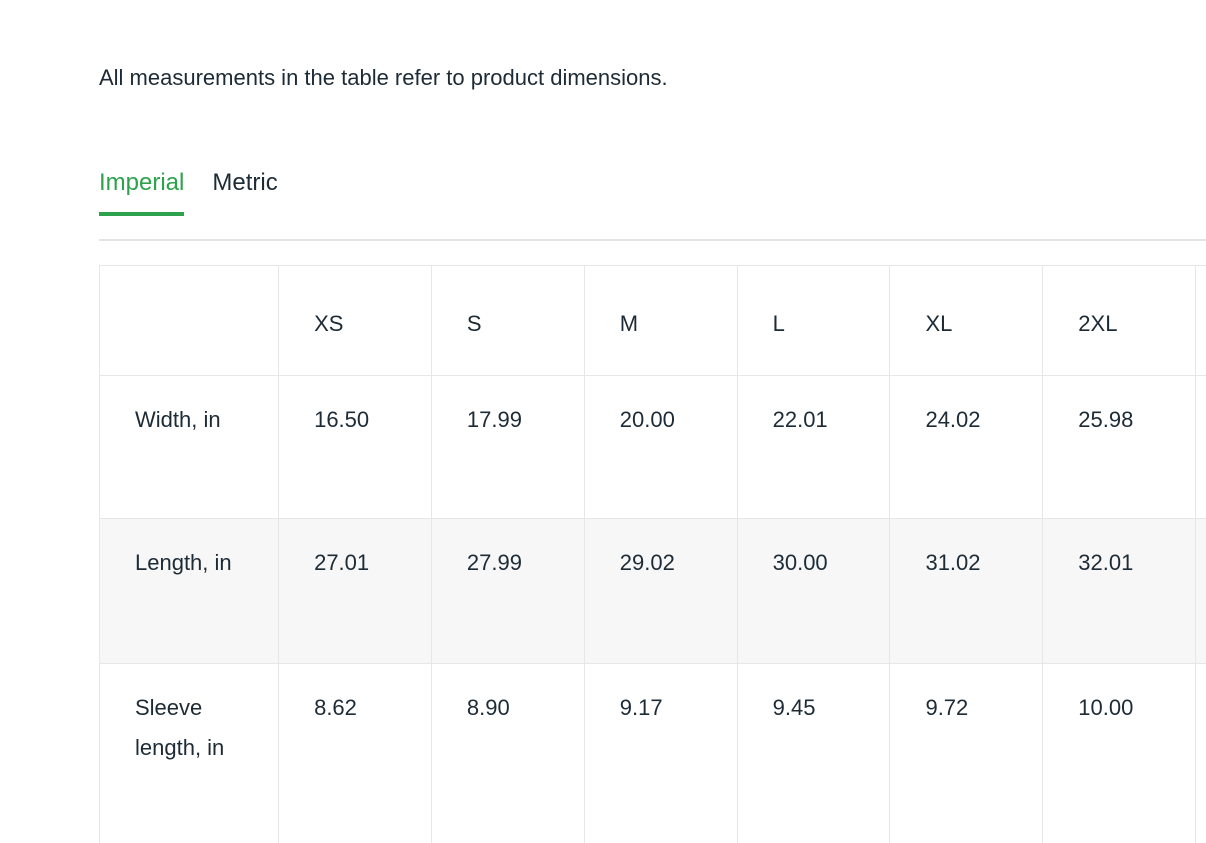 The height and width of the screenshot is (843, 1206). What do you see at coordinates (813, 447) in the screenshot?
I see `cell-width-l: 22.01` at bounding box center [813, 447].